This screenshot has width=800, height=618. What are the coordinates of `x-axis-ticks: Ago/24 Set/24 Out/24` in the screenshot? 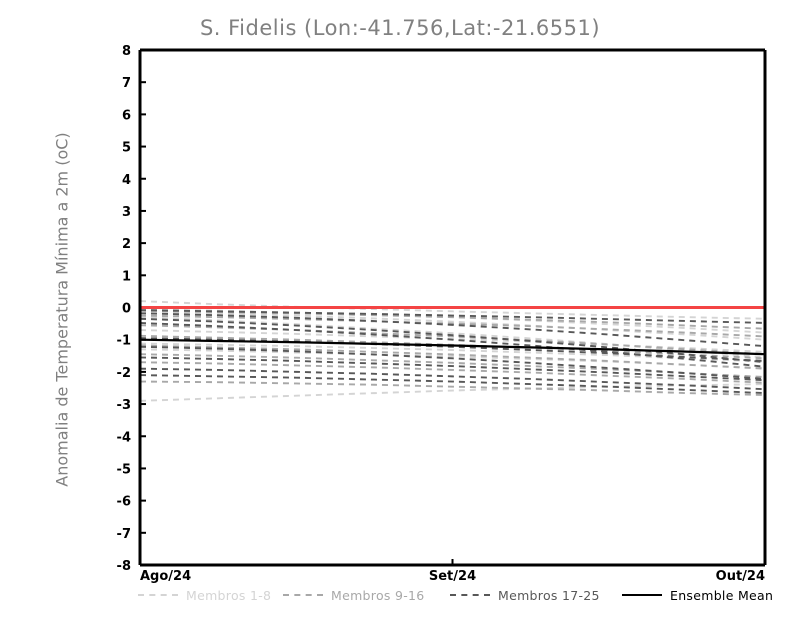 It's located at (452, 571).